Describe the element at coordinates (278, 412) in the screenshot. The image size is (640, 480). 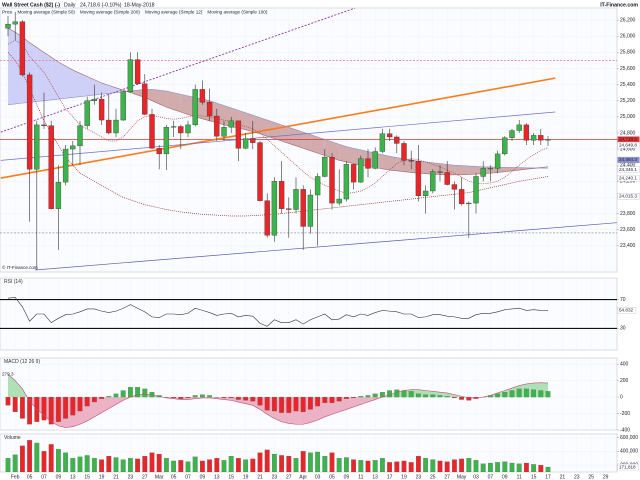
I see `macd-area-negative` at that location.